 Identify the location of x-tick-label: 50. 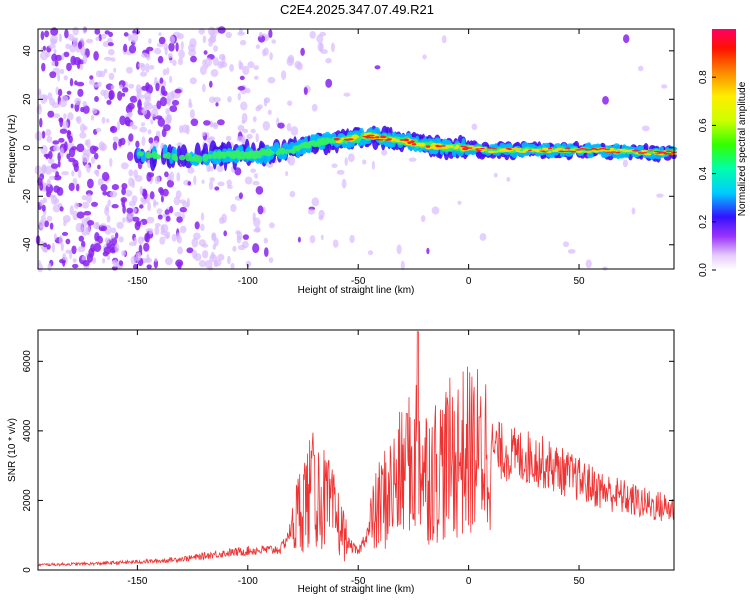
(579, 281).